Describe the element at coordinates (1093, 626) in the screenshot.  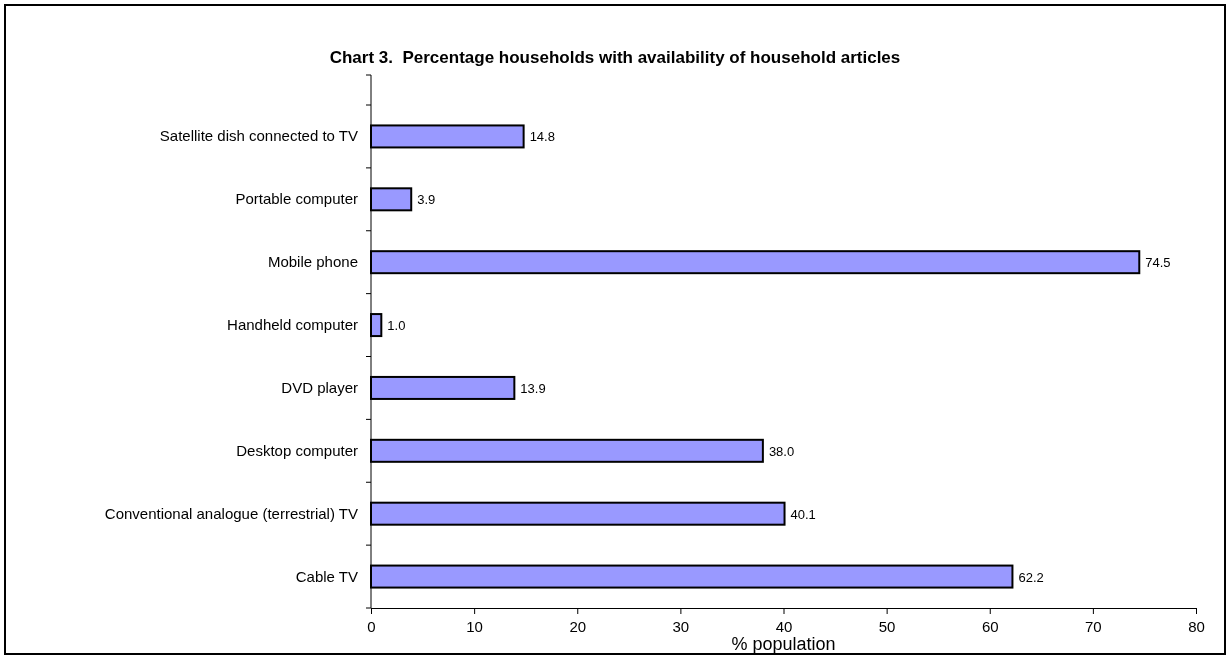
I see `x-tick-label: 70` at that location.